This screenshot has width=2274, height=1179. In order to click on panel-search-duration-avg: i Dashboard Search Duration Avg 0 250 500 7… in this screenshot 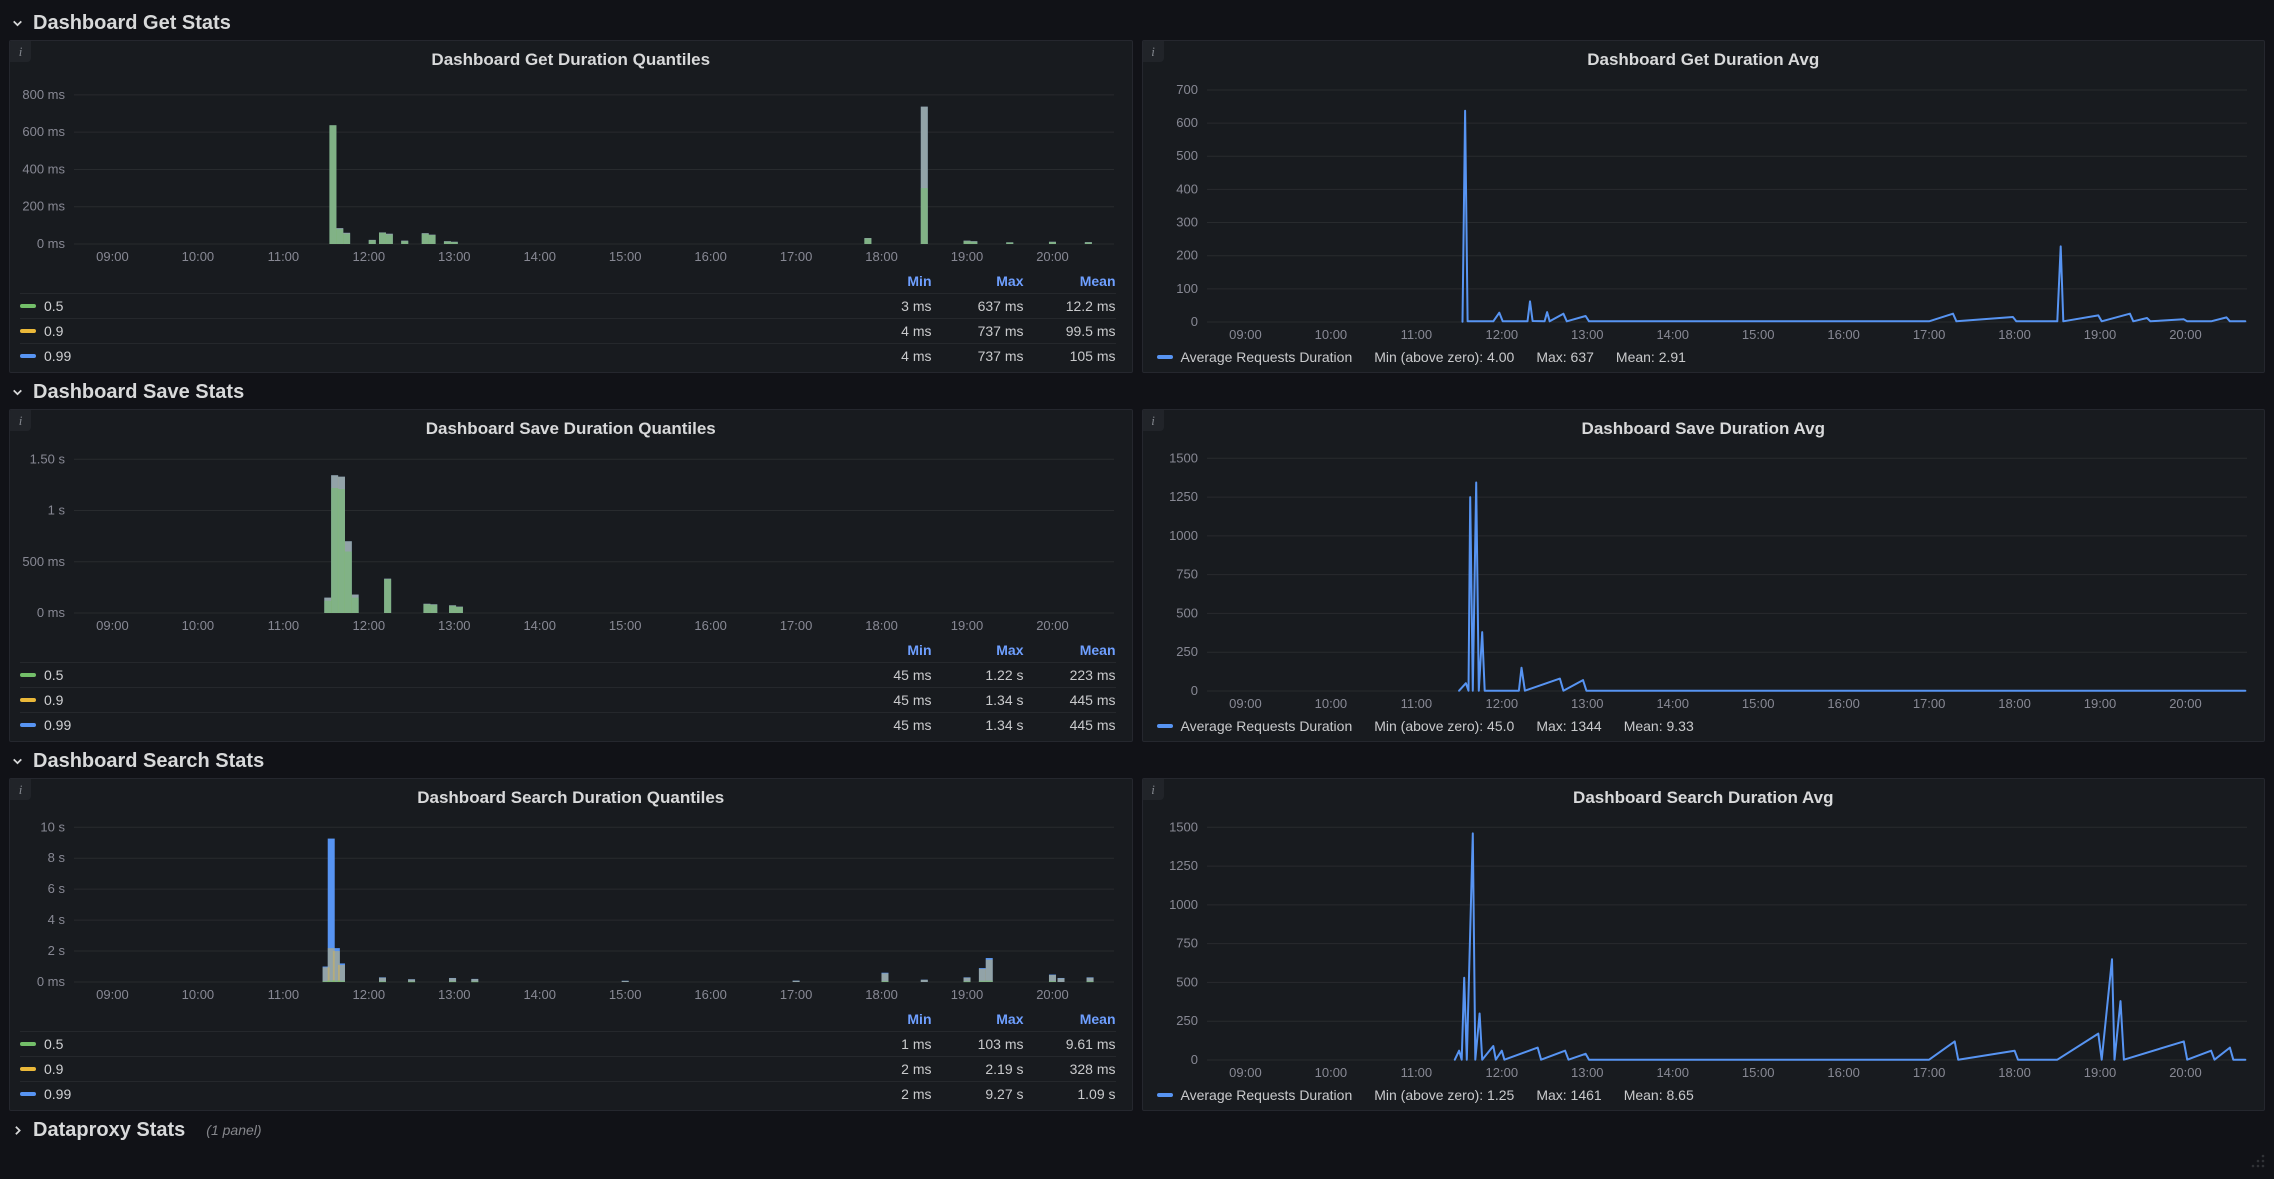, I will do `click(1703, 944)`.